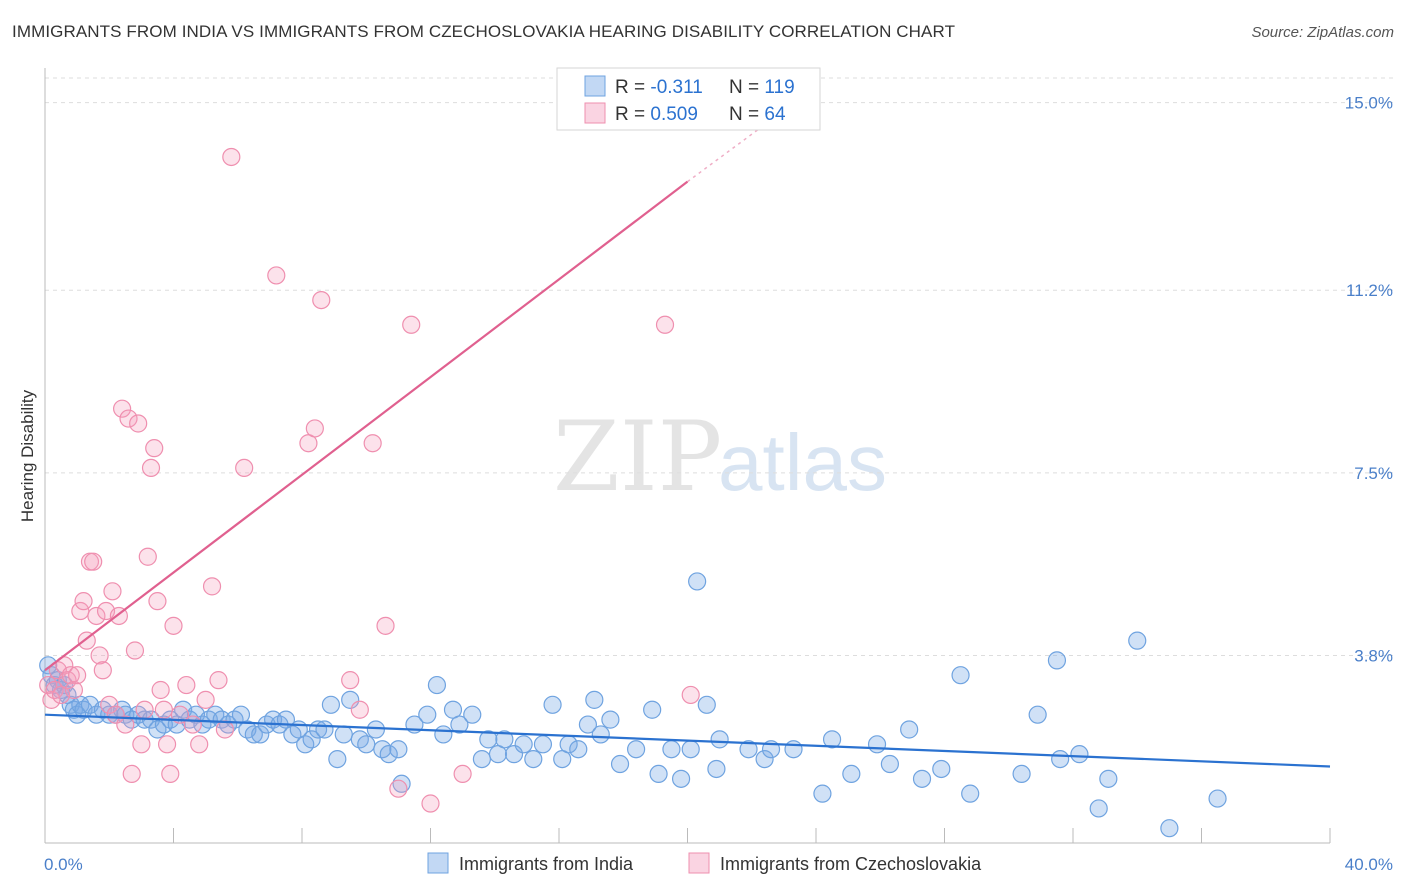  Describe the element at coordinates (676, 87) in the screenshot. I see `legend-r-value-india: -0.311` at that location.